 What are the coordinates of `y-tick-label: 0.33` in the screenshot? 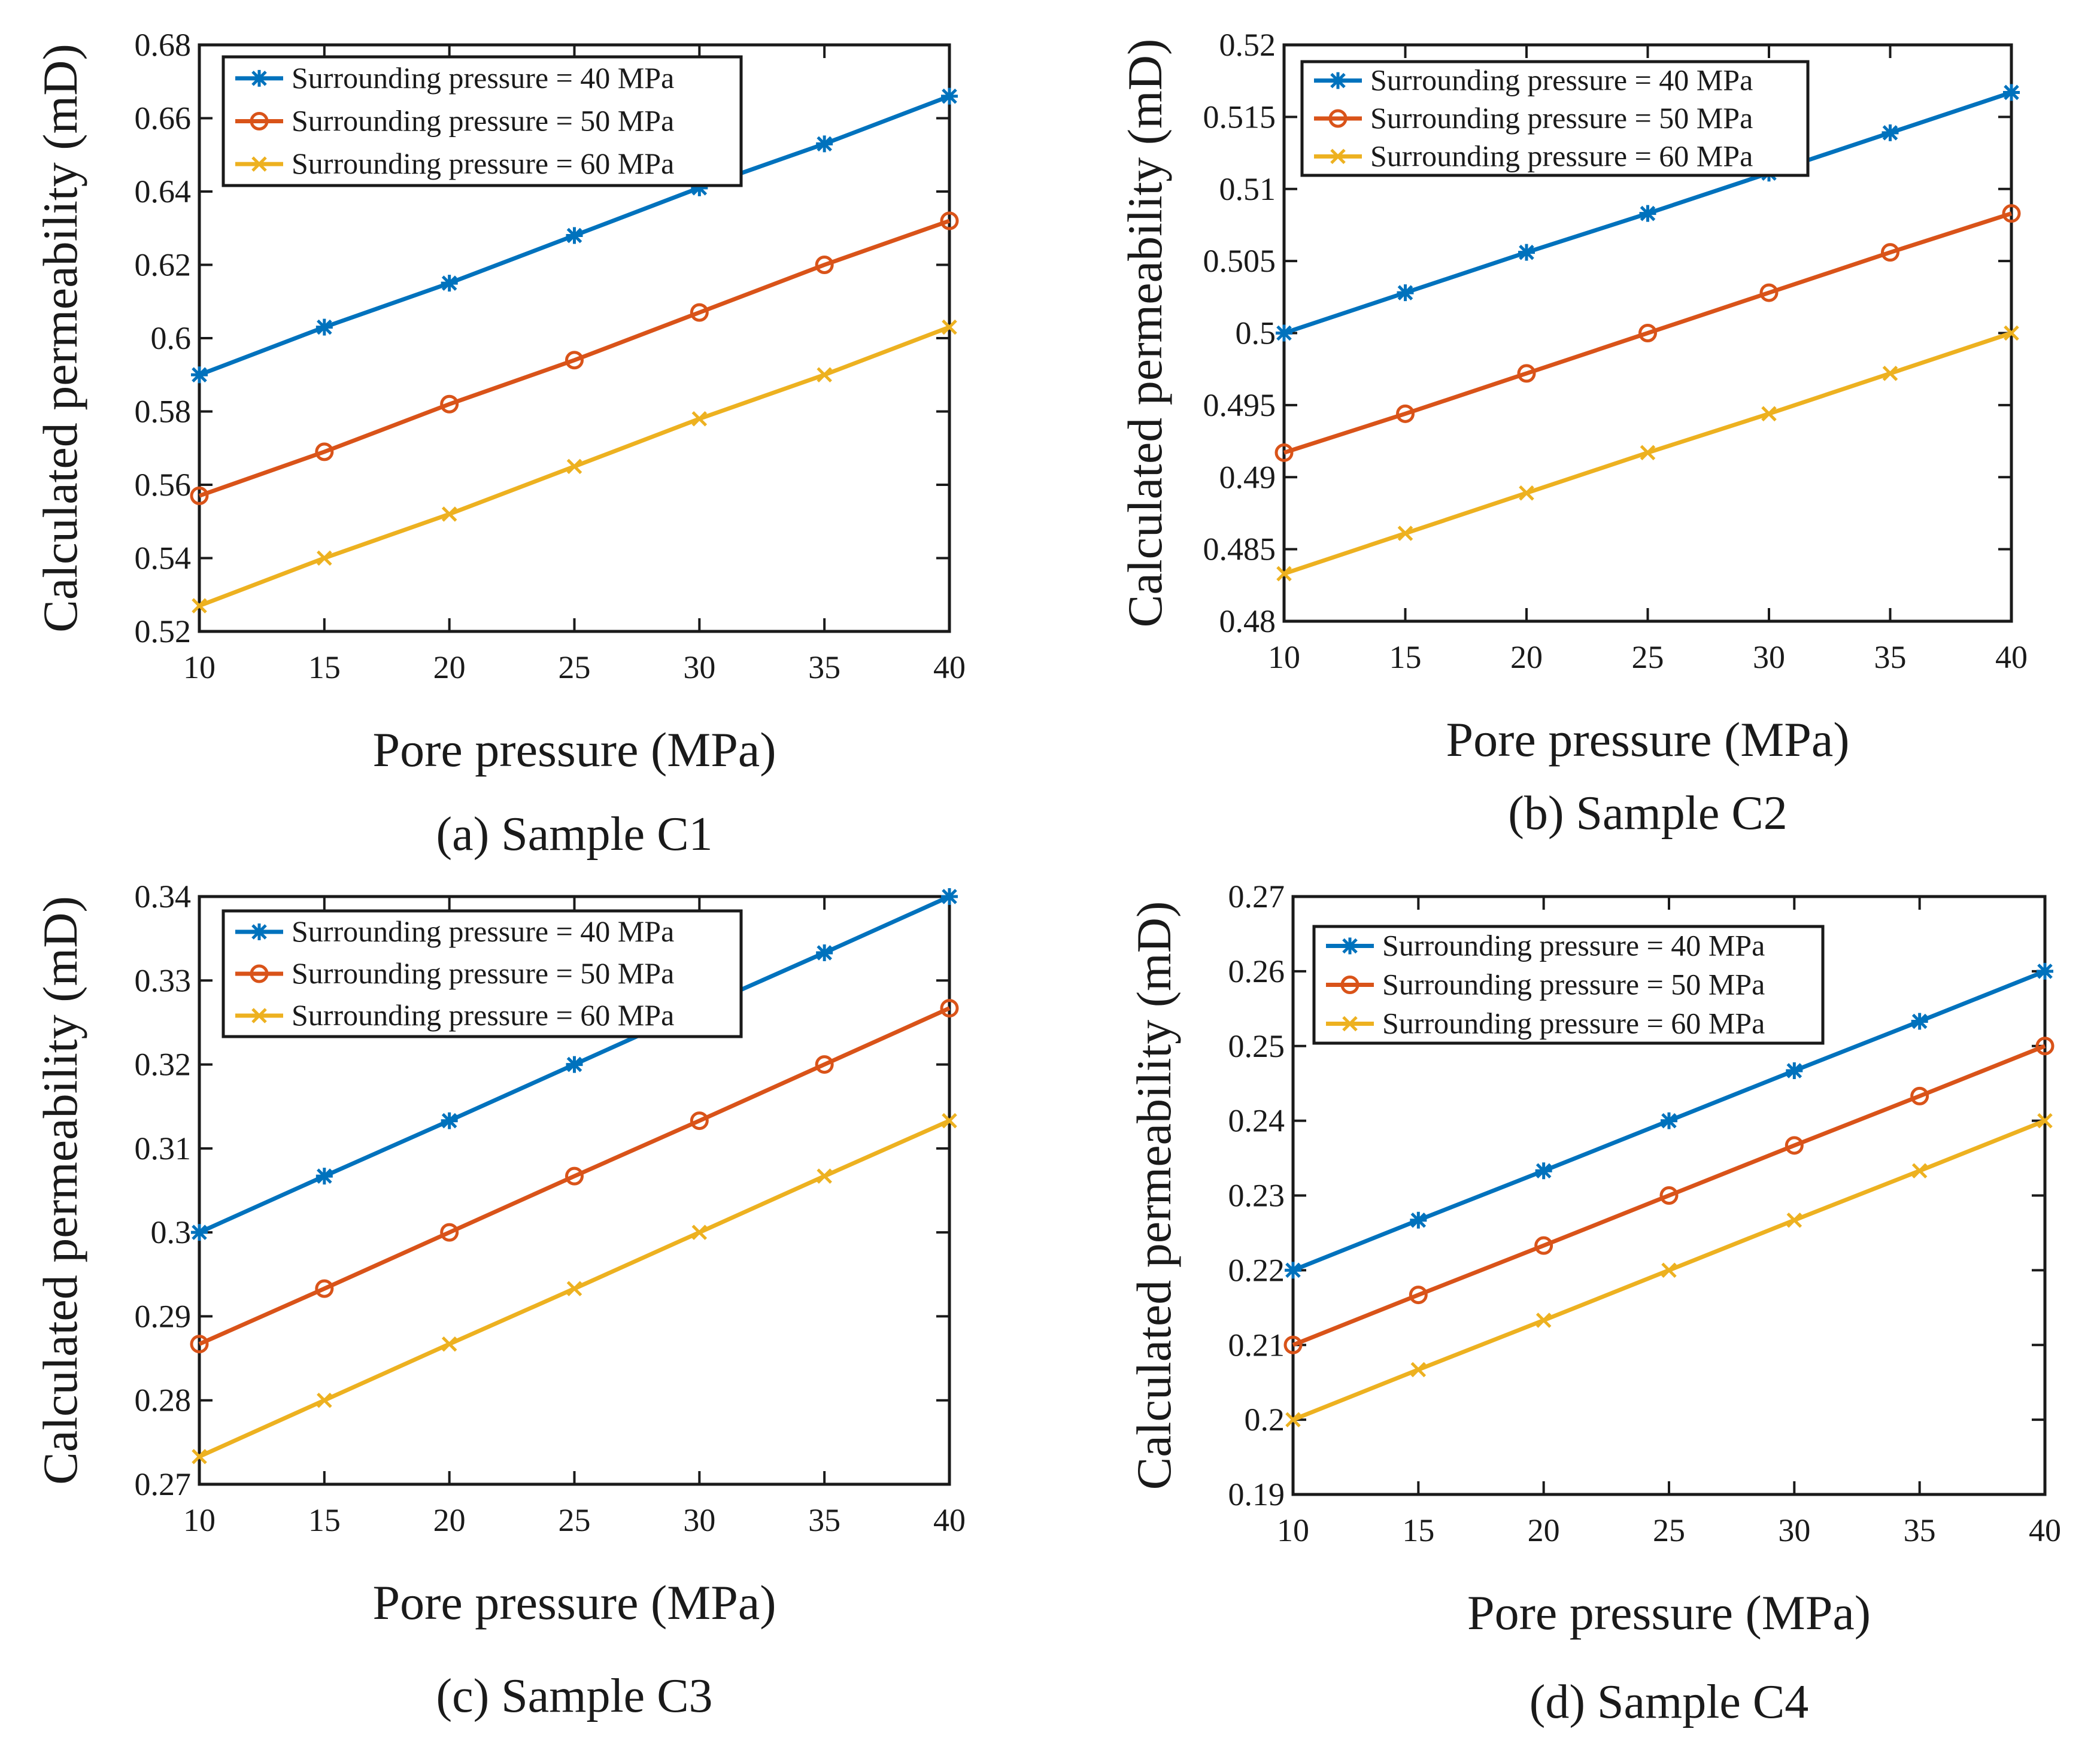 It's located at (163, 980).